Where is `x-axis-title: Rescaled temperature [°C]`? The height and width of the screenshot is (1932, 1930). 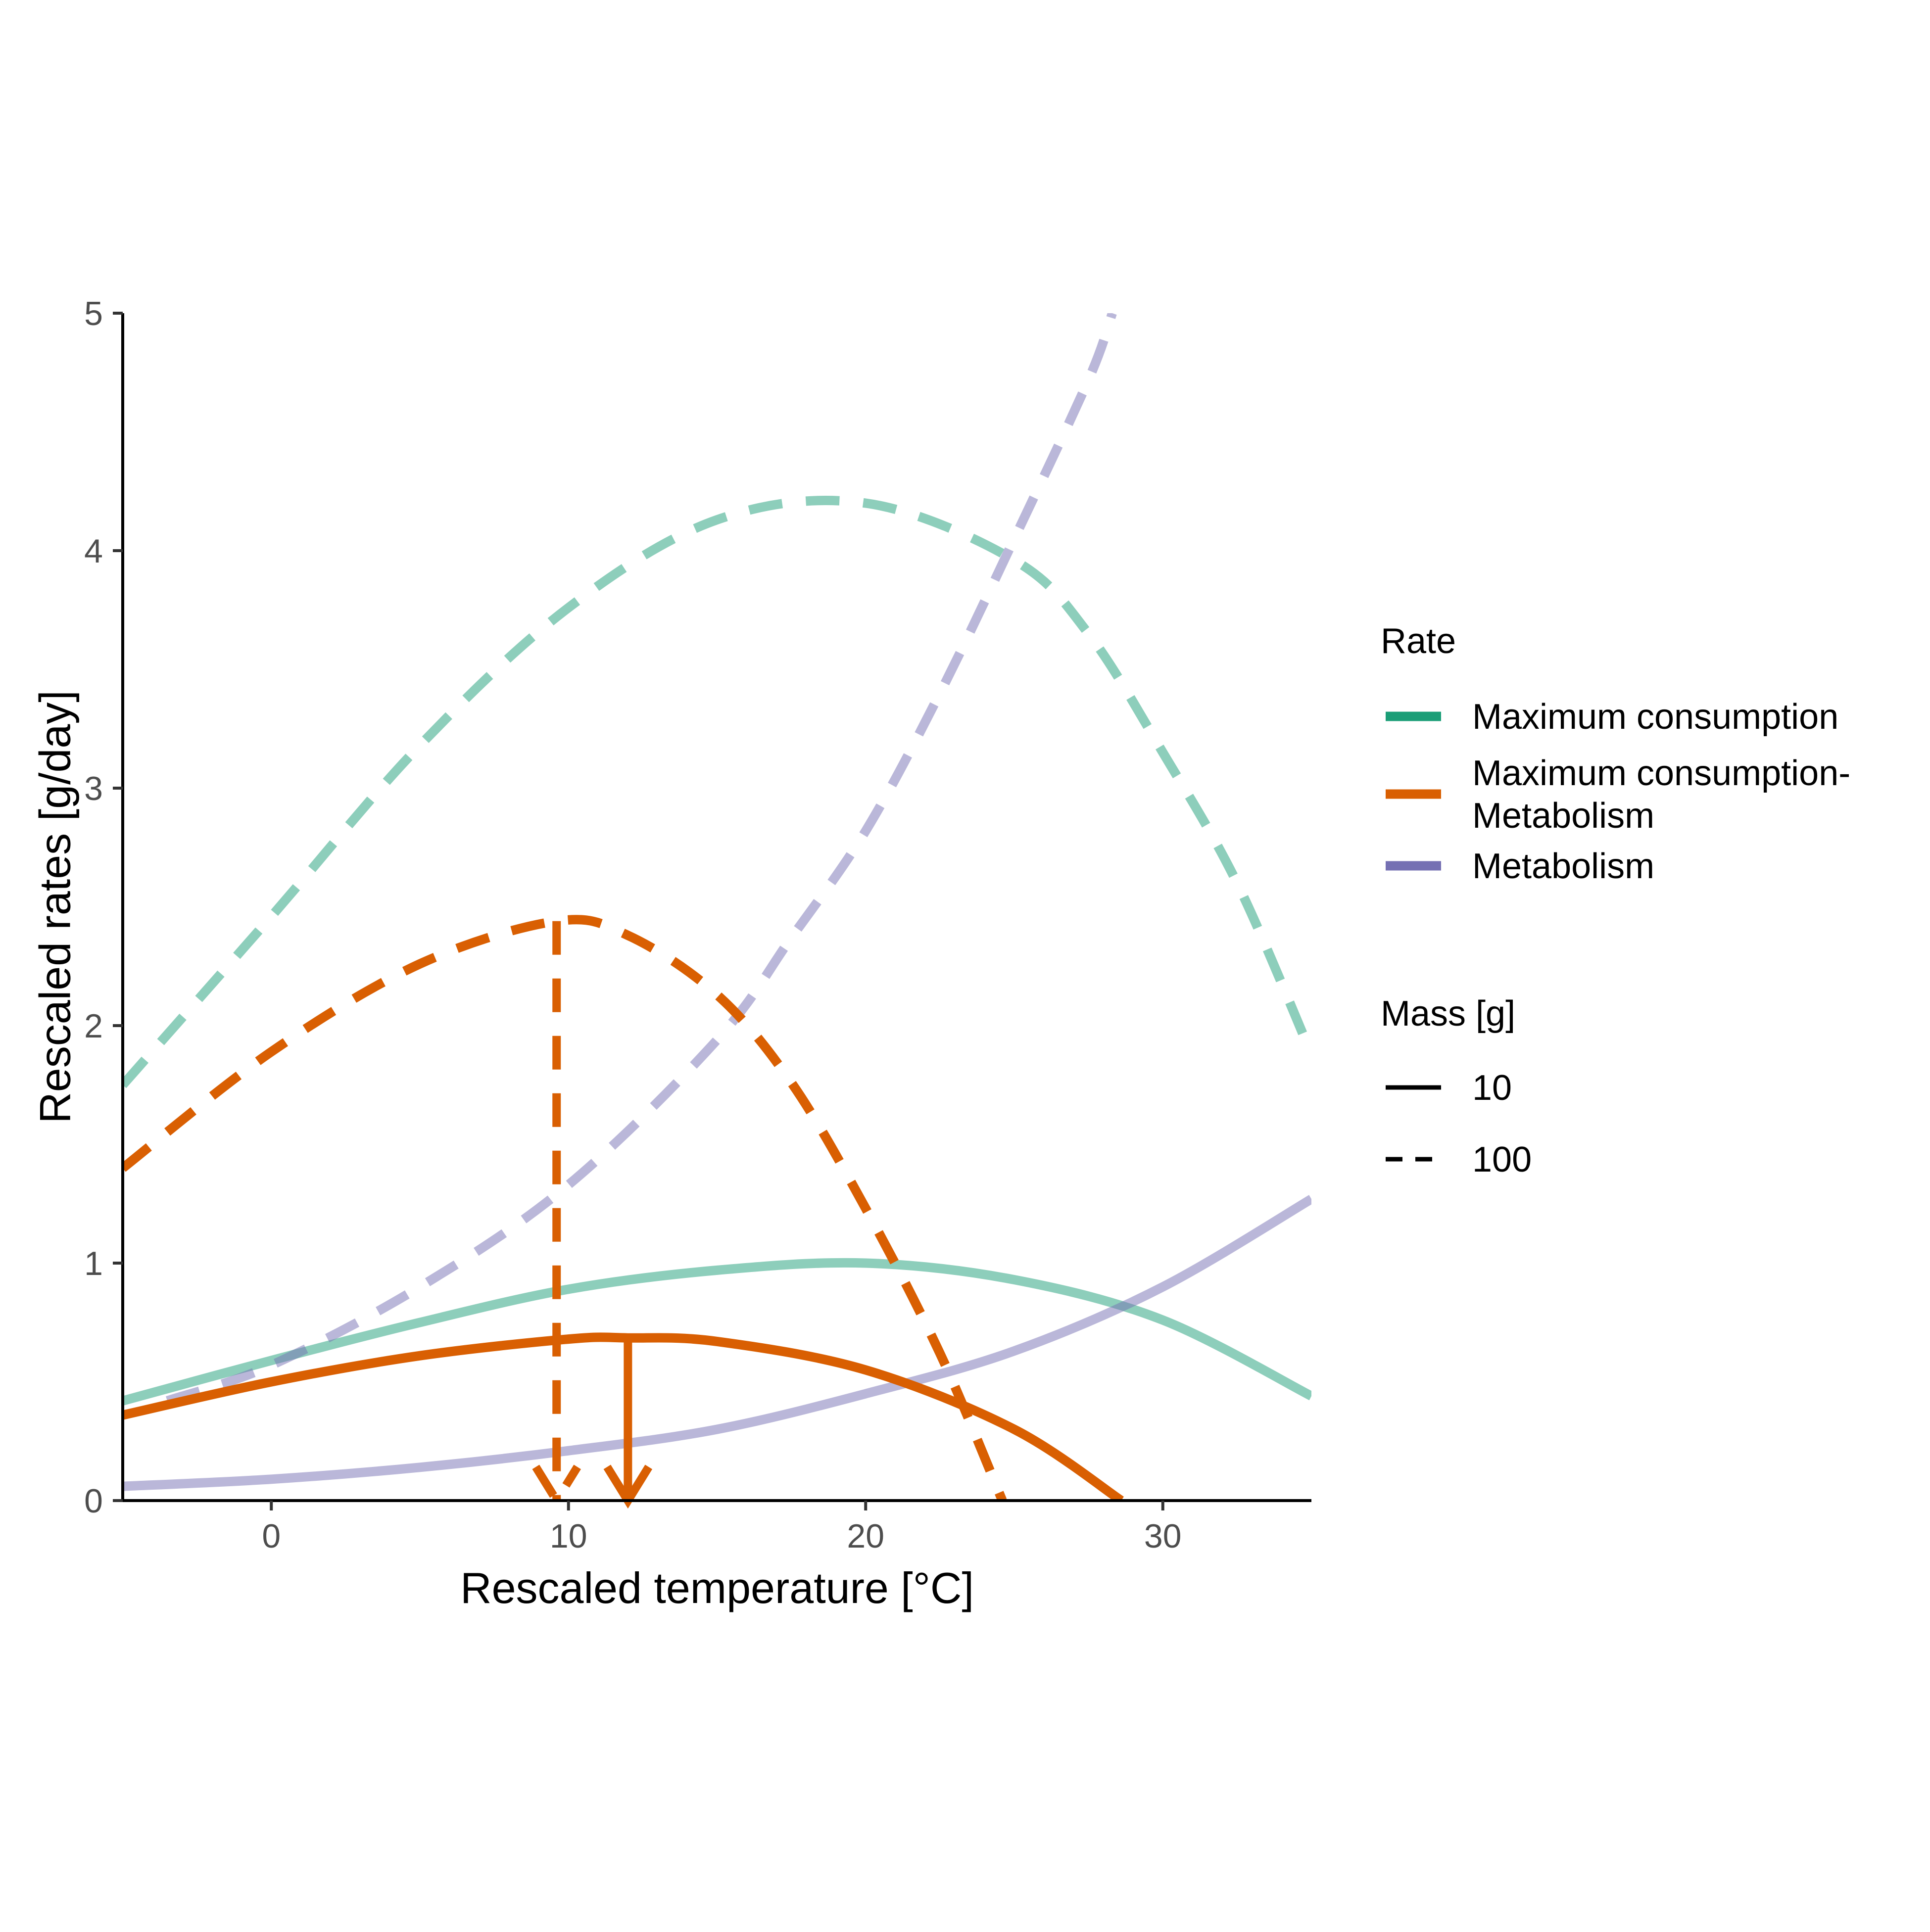
x-axis-title: Rescaled temperature [°C] is located at coordinates (717, 1587).